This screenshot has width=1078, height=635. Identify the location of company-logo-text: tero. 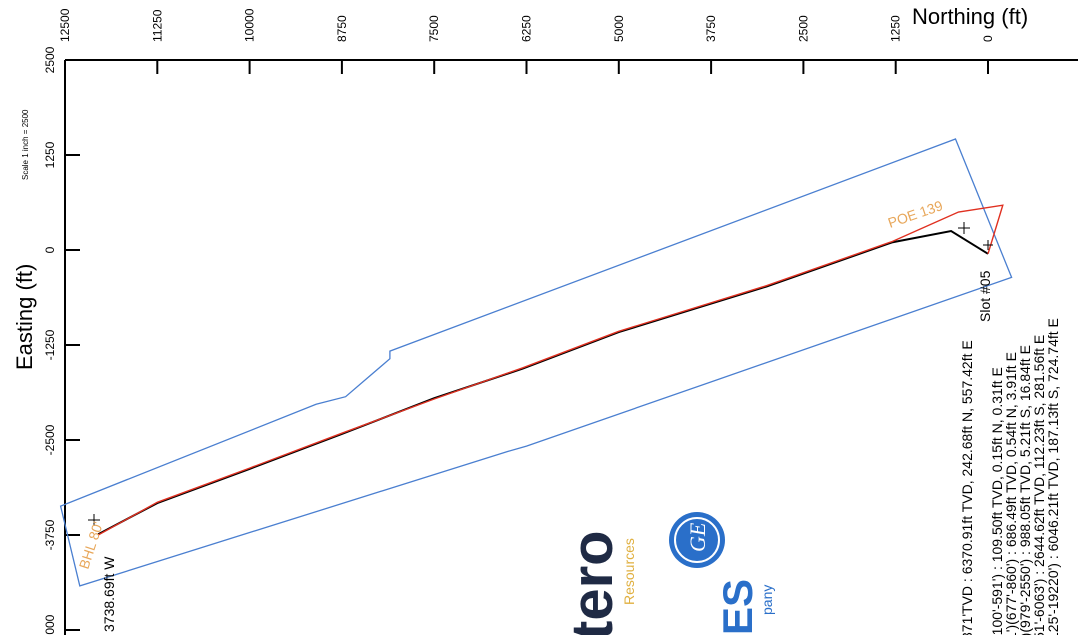
(592, 582).